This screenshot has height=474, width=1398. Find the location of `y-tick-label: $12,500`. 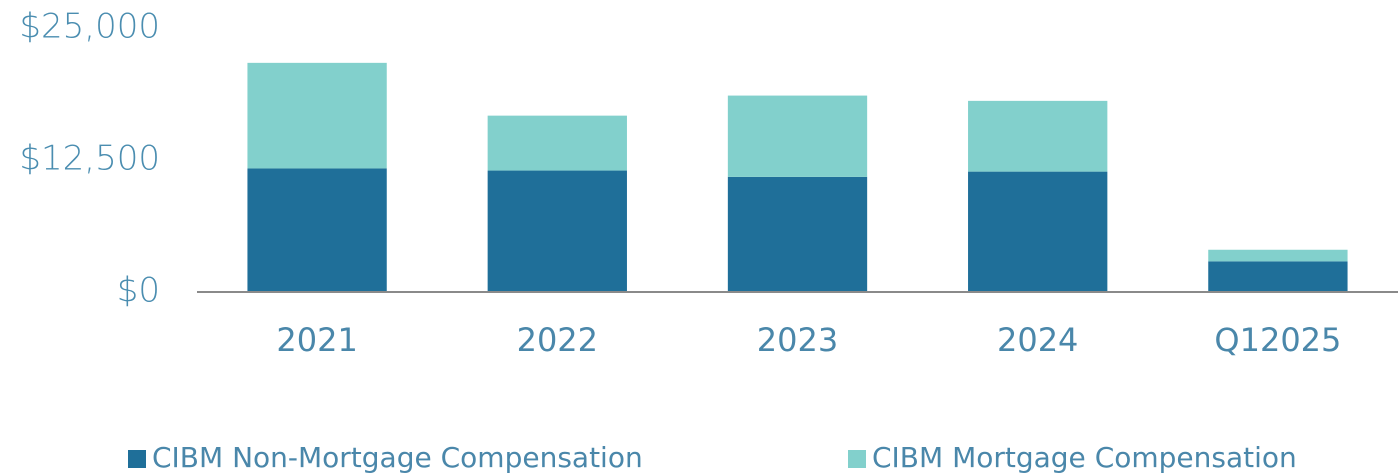

y-tick-label: $12,500 is located at coordinates (89, 159).